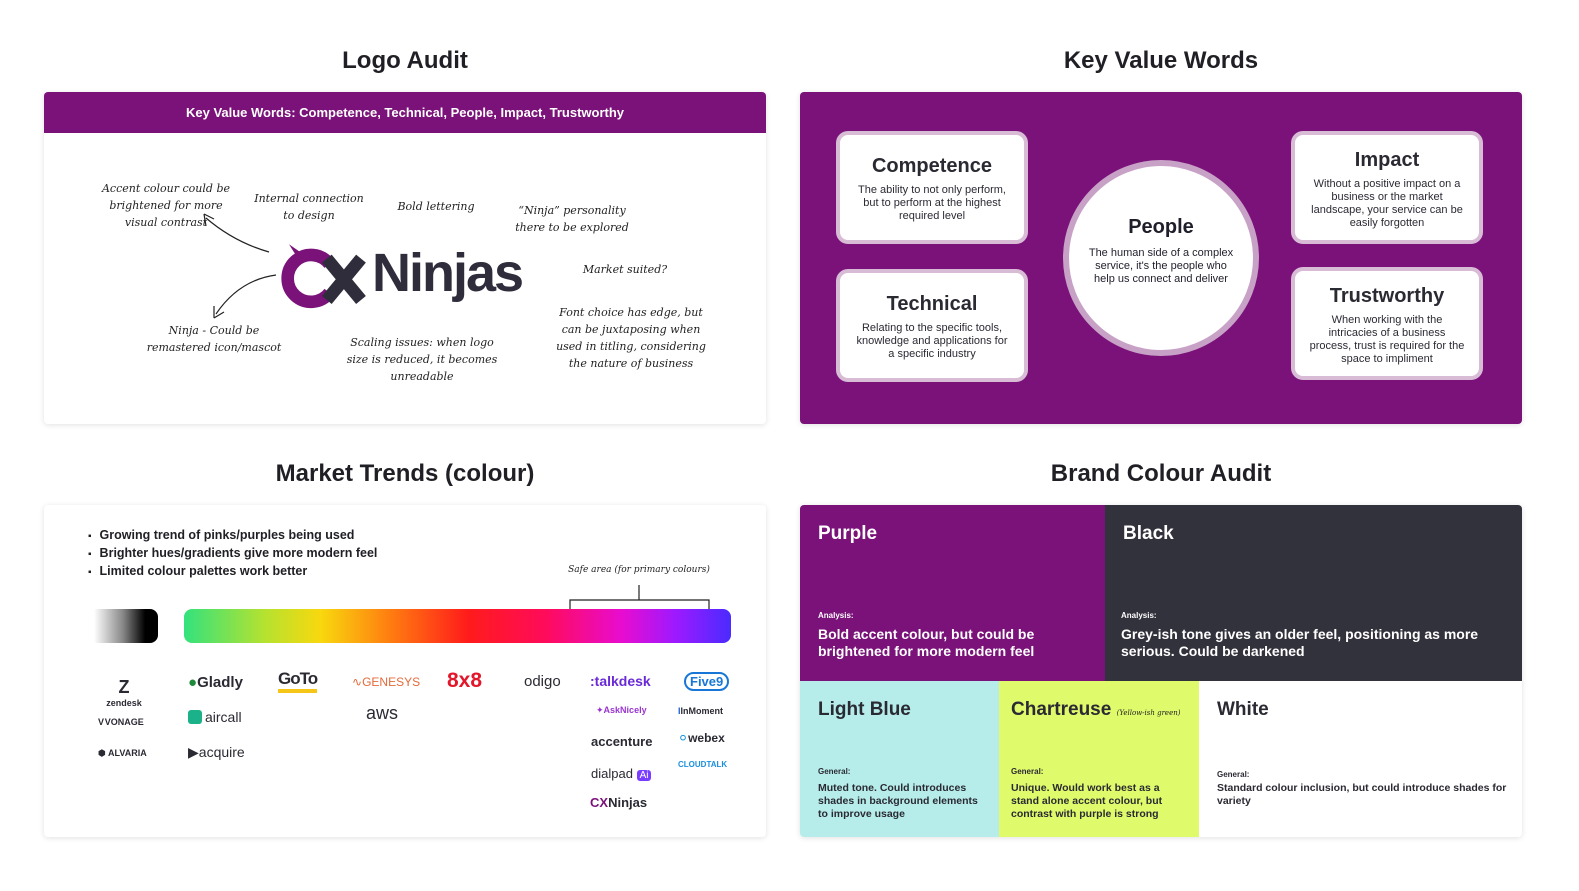 The image size is (1579, 891). What do you see at coordinates (216, 752) in the screenshot?
I see `brand-acquire: ▶acquire` at bounding box center [216, 752].